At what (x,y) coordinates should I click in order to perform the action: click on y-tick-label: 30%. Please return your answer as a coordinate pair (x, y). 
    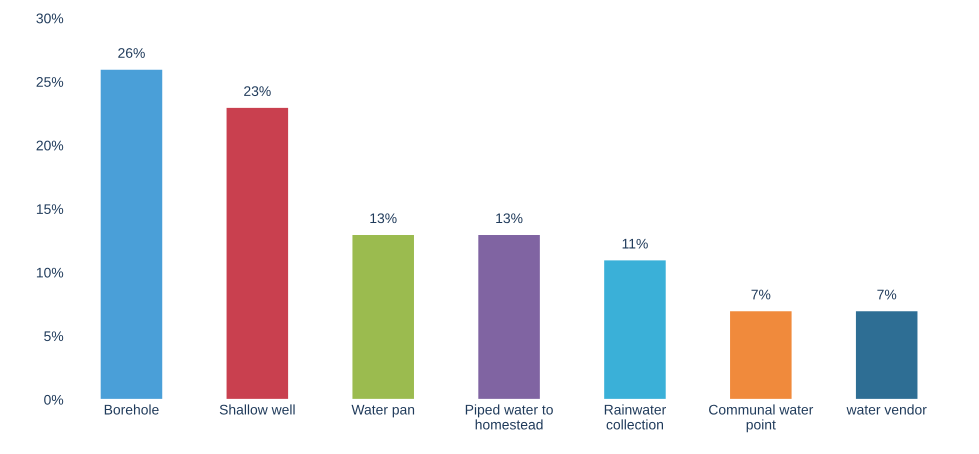
    Looking at the image, I should click on (50, 18).